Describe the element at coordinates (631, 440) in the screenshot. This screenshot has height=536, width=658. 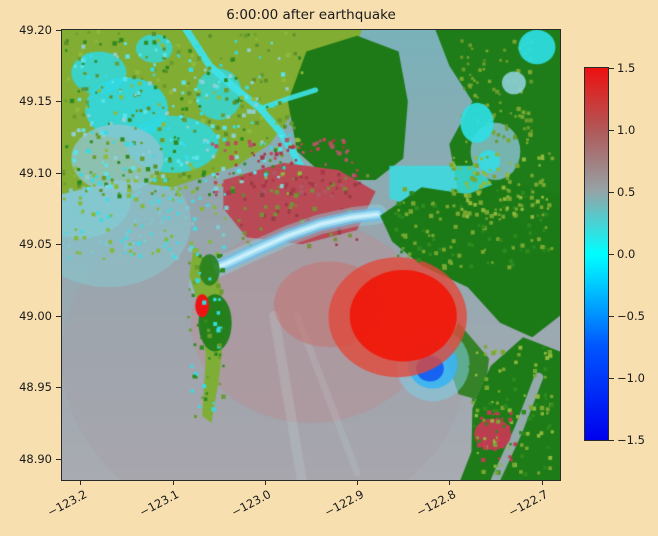
I see `colorbar-tick-label: −1.5` at that location.